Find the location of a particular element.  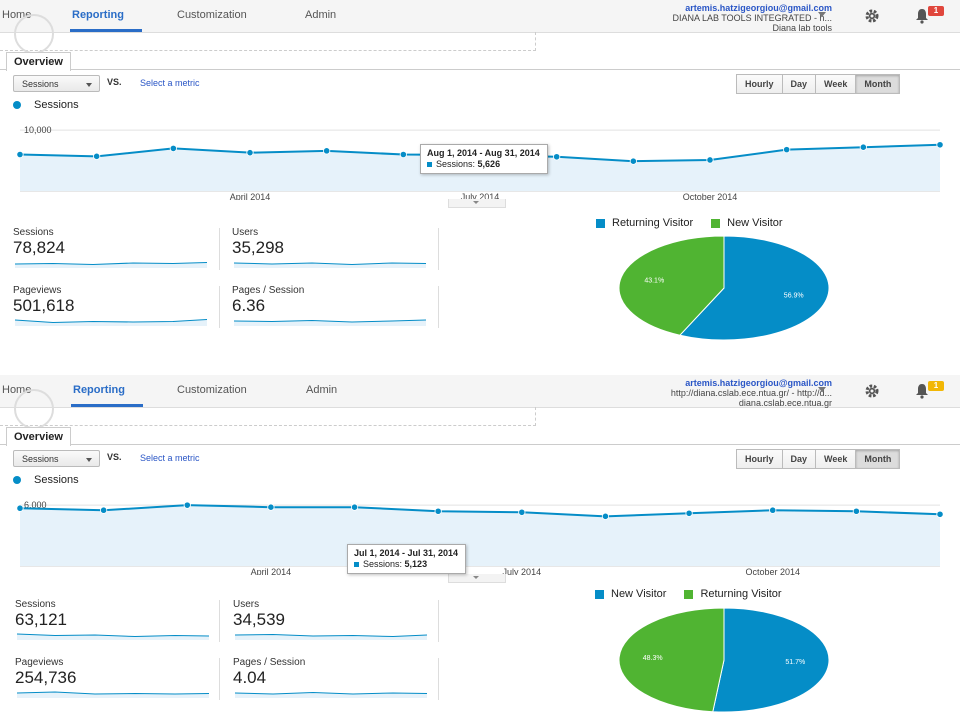

loading-circle-icon is located at coordinates (34, 409).